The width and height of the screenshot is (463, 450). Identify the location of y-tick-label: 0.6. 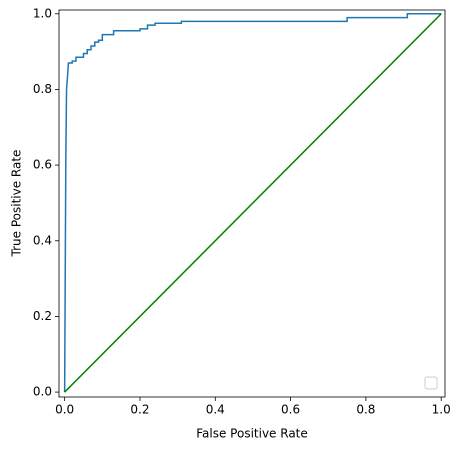
(42, 165).